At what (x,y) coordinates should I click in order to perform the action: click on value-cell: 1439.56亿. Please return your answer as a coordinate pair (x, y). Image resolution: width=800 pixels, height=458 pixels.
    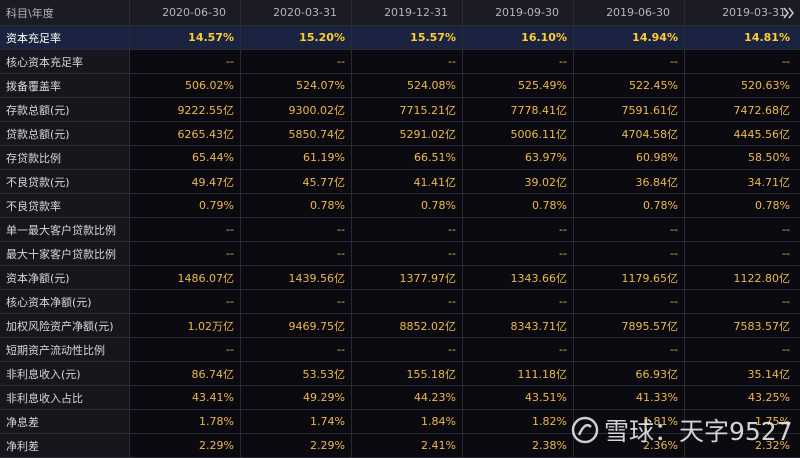
    Looking at the image, I should click on (296, 277).